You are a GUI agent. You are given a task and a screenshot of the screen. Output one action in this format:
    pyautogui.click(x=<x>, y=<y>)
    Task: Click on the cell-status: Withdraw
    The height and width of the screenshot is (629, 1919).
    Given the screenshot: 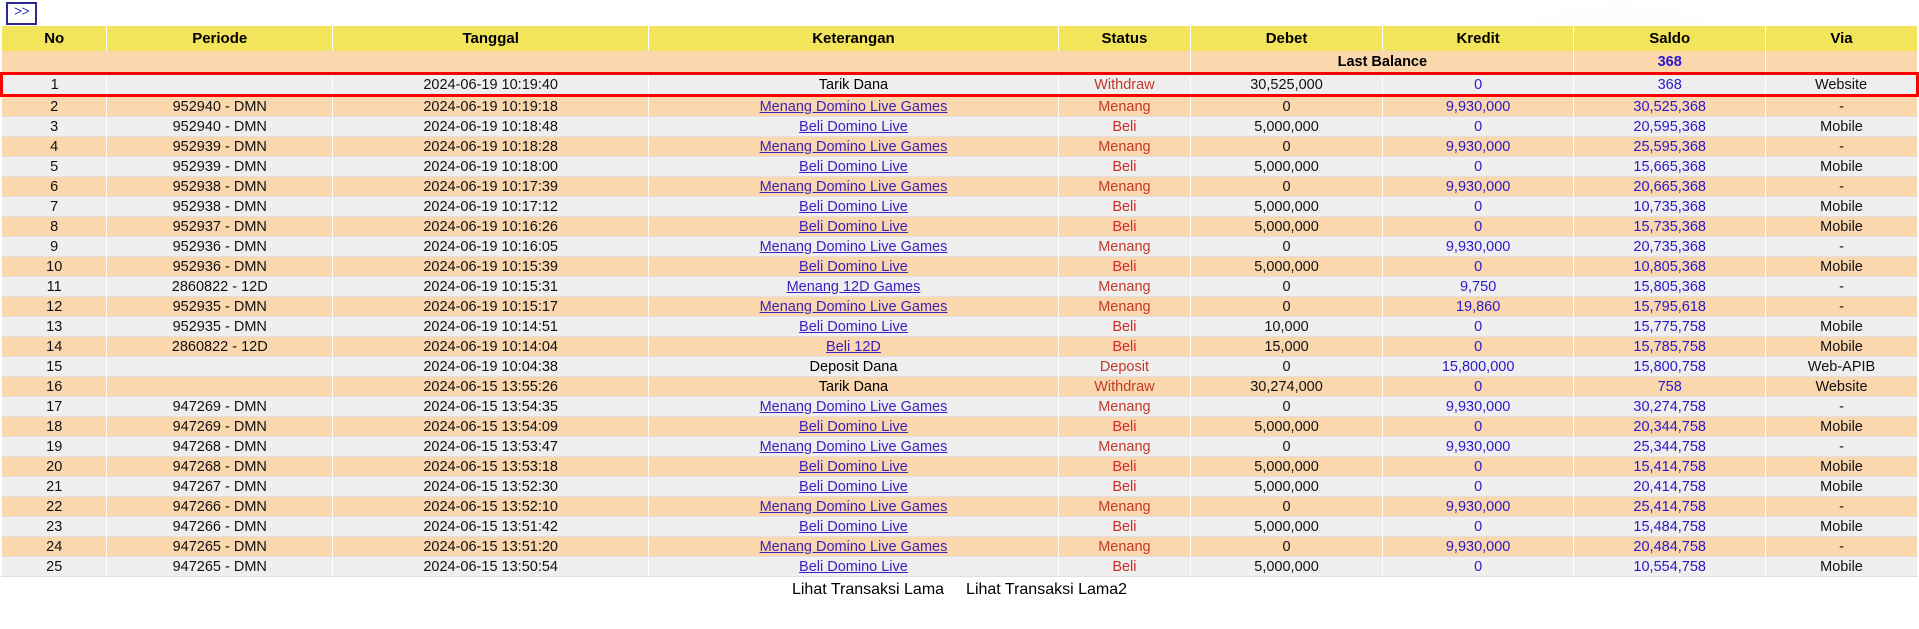 What is the action you would take?
    pyautogui.click(x=1124, y=84)
    